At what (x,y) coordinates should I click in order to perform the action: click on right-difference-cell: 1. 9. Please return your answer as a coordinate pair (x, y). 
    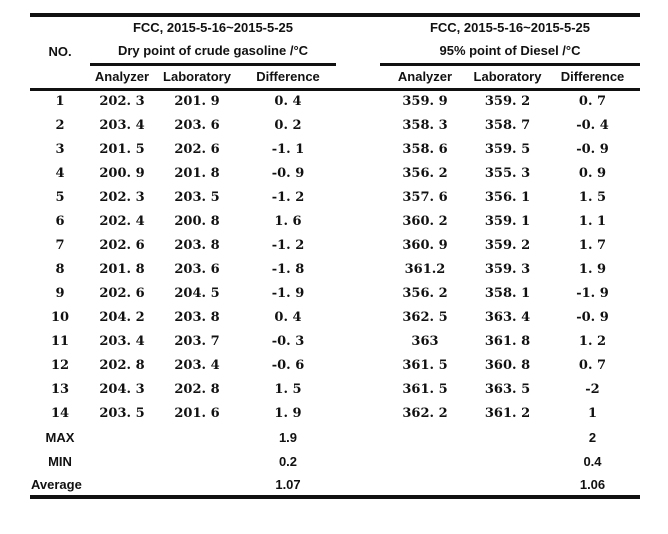
    Looking at the image, I should click on (592, 269).